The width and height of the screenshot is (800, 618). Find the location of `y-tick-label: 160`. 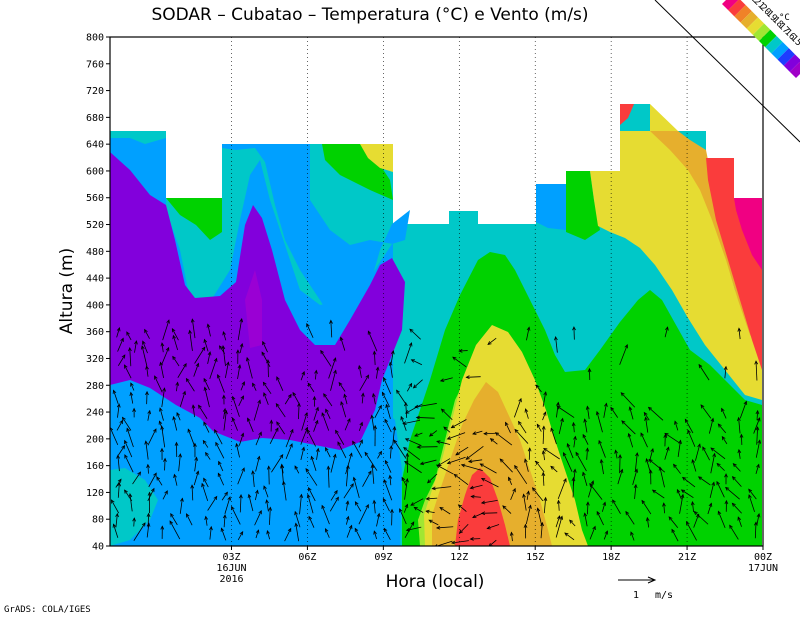

y-tick-label: 160 is located at coordinates (95, 466).